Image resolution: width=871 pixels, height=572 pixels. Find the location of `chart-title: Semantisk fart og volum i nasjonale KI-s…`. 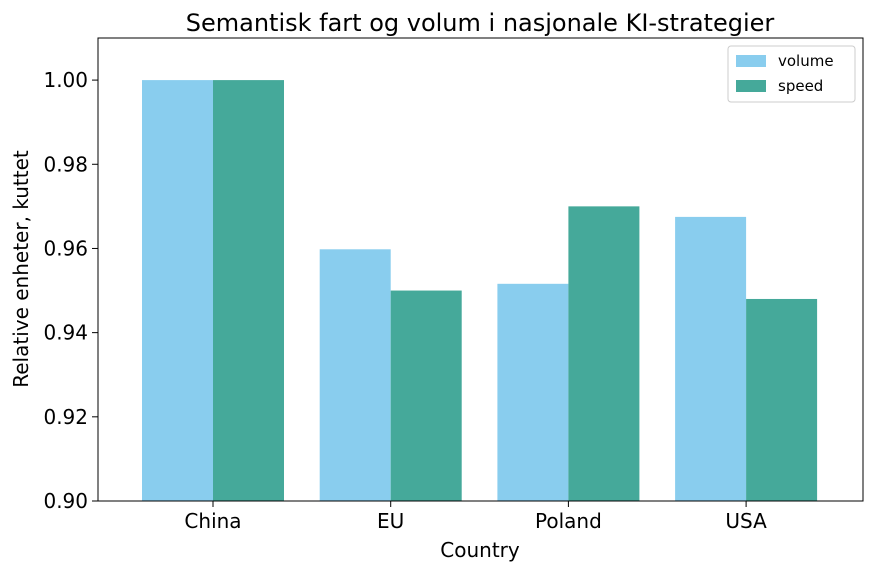

chart-title: Semantisk fart og volum i nasjonale KI-s… is located at coordinates (480, 23).